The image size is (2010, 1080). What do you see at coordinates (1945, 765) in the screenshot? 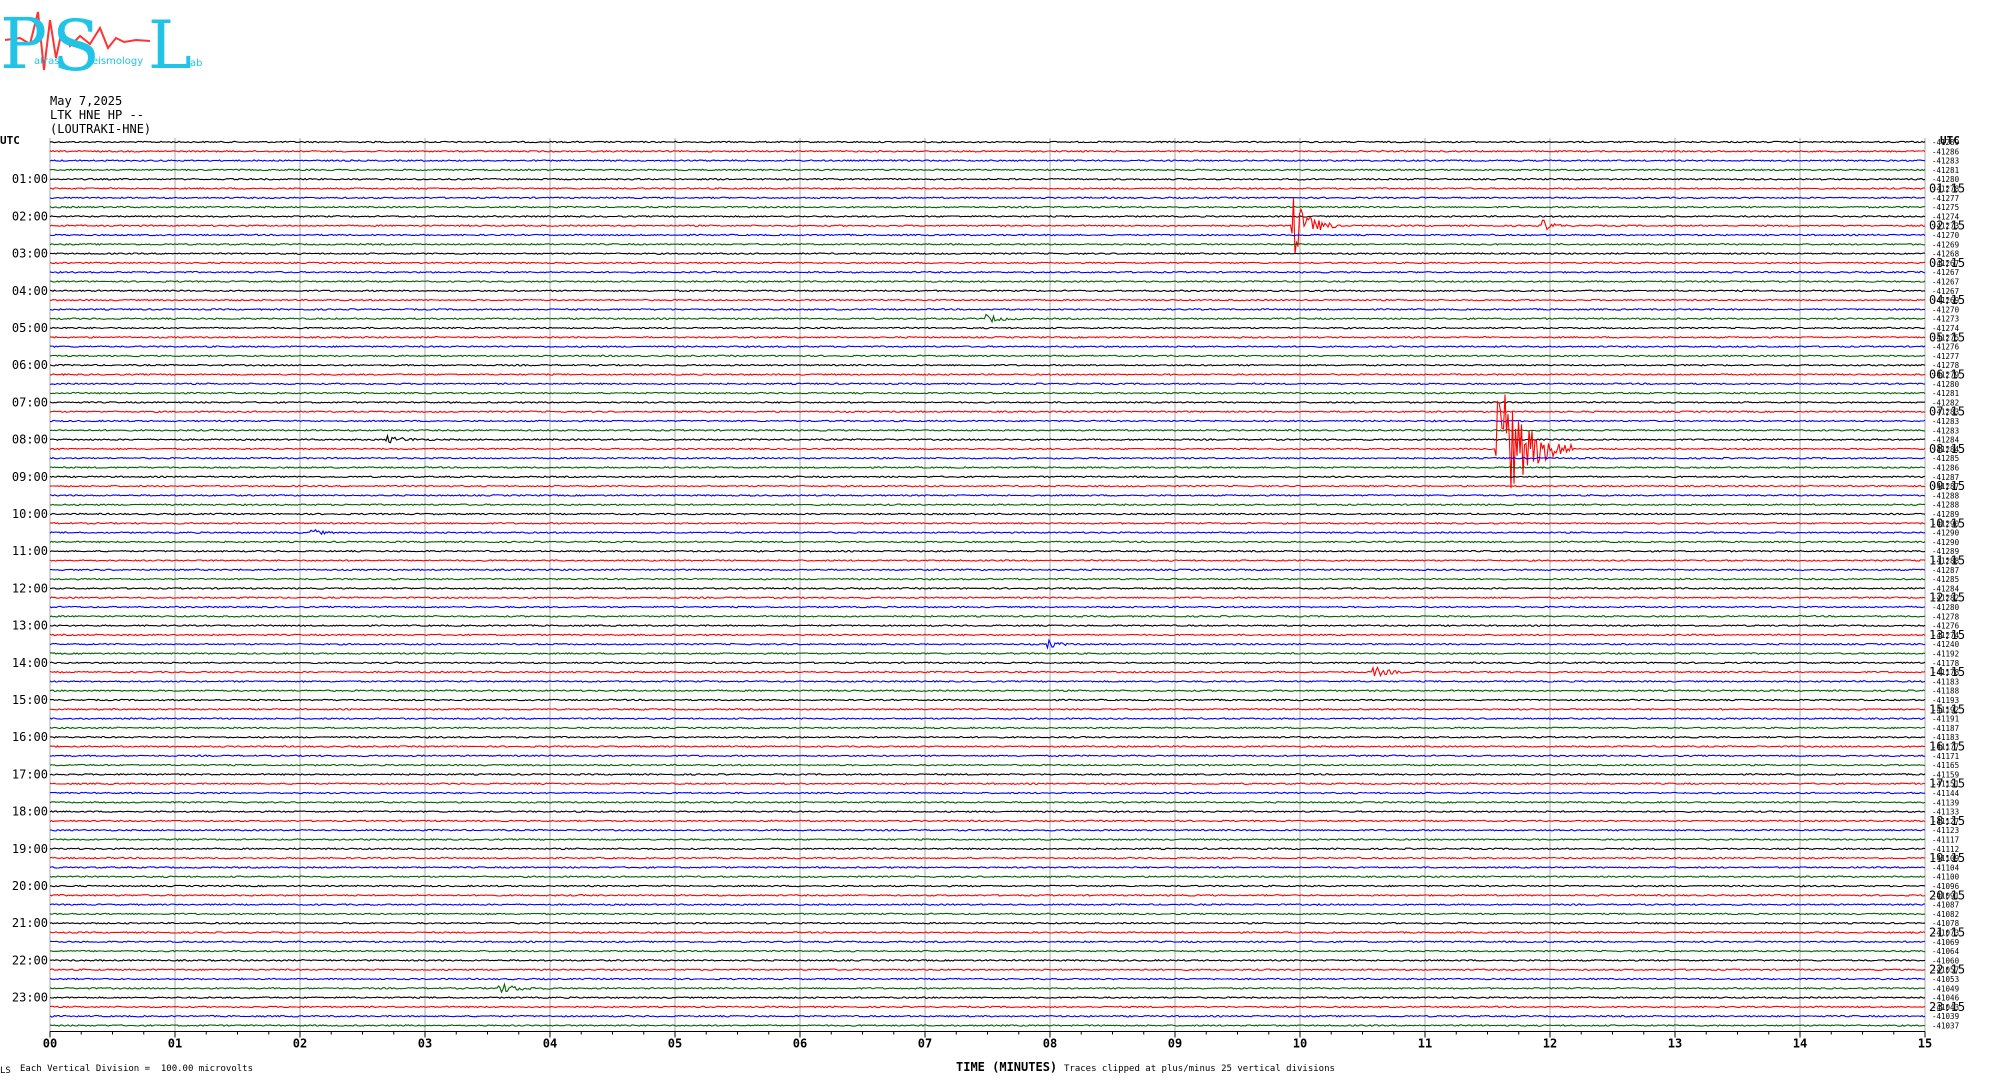
I see `trace-offset-label: -41165` at bounding box center [1945, 765].